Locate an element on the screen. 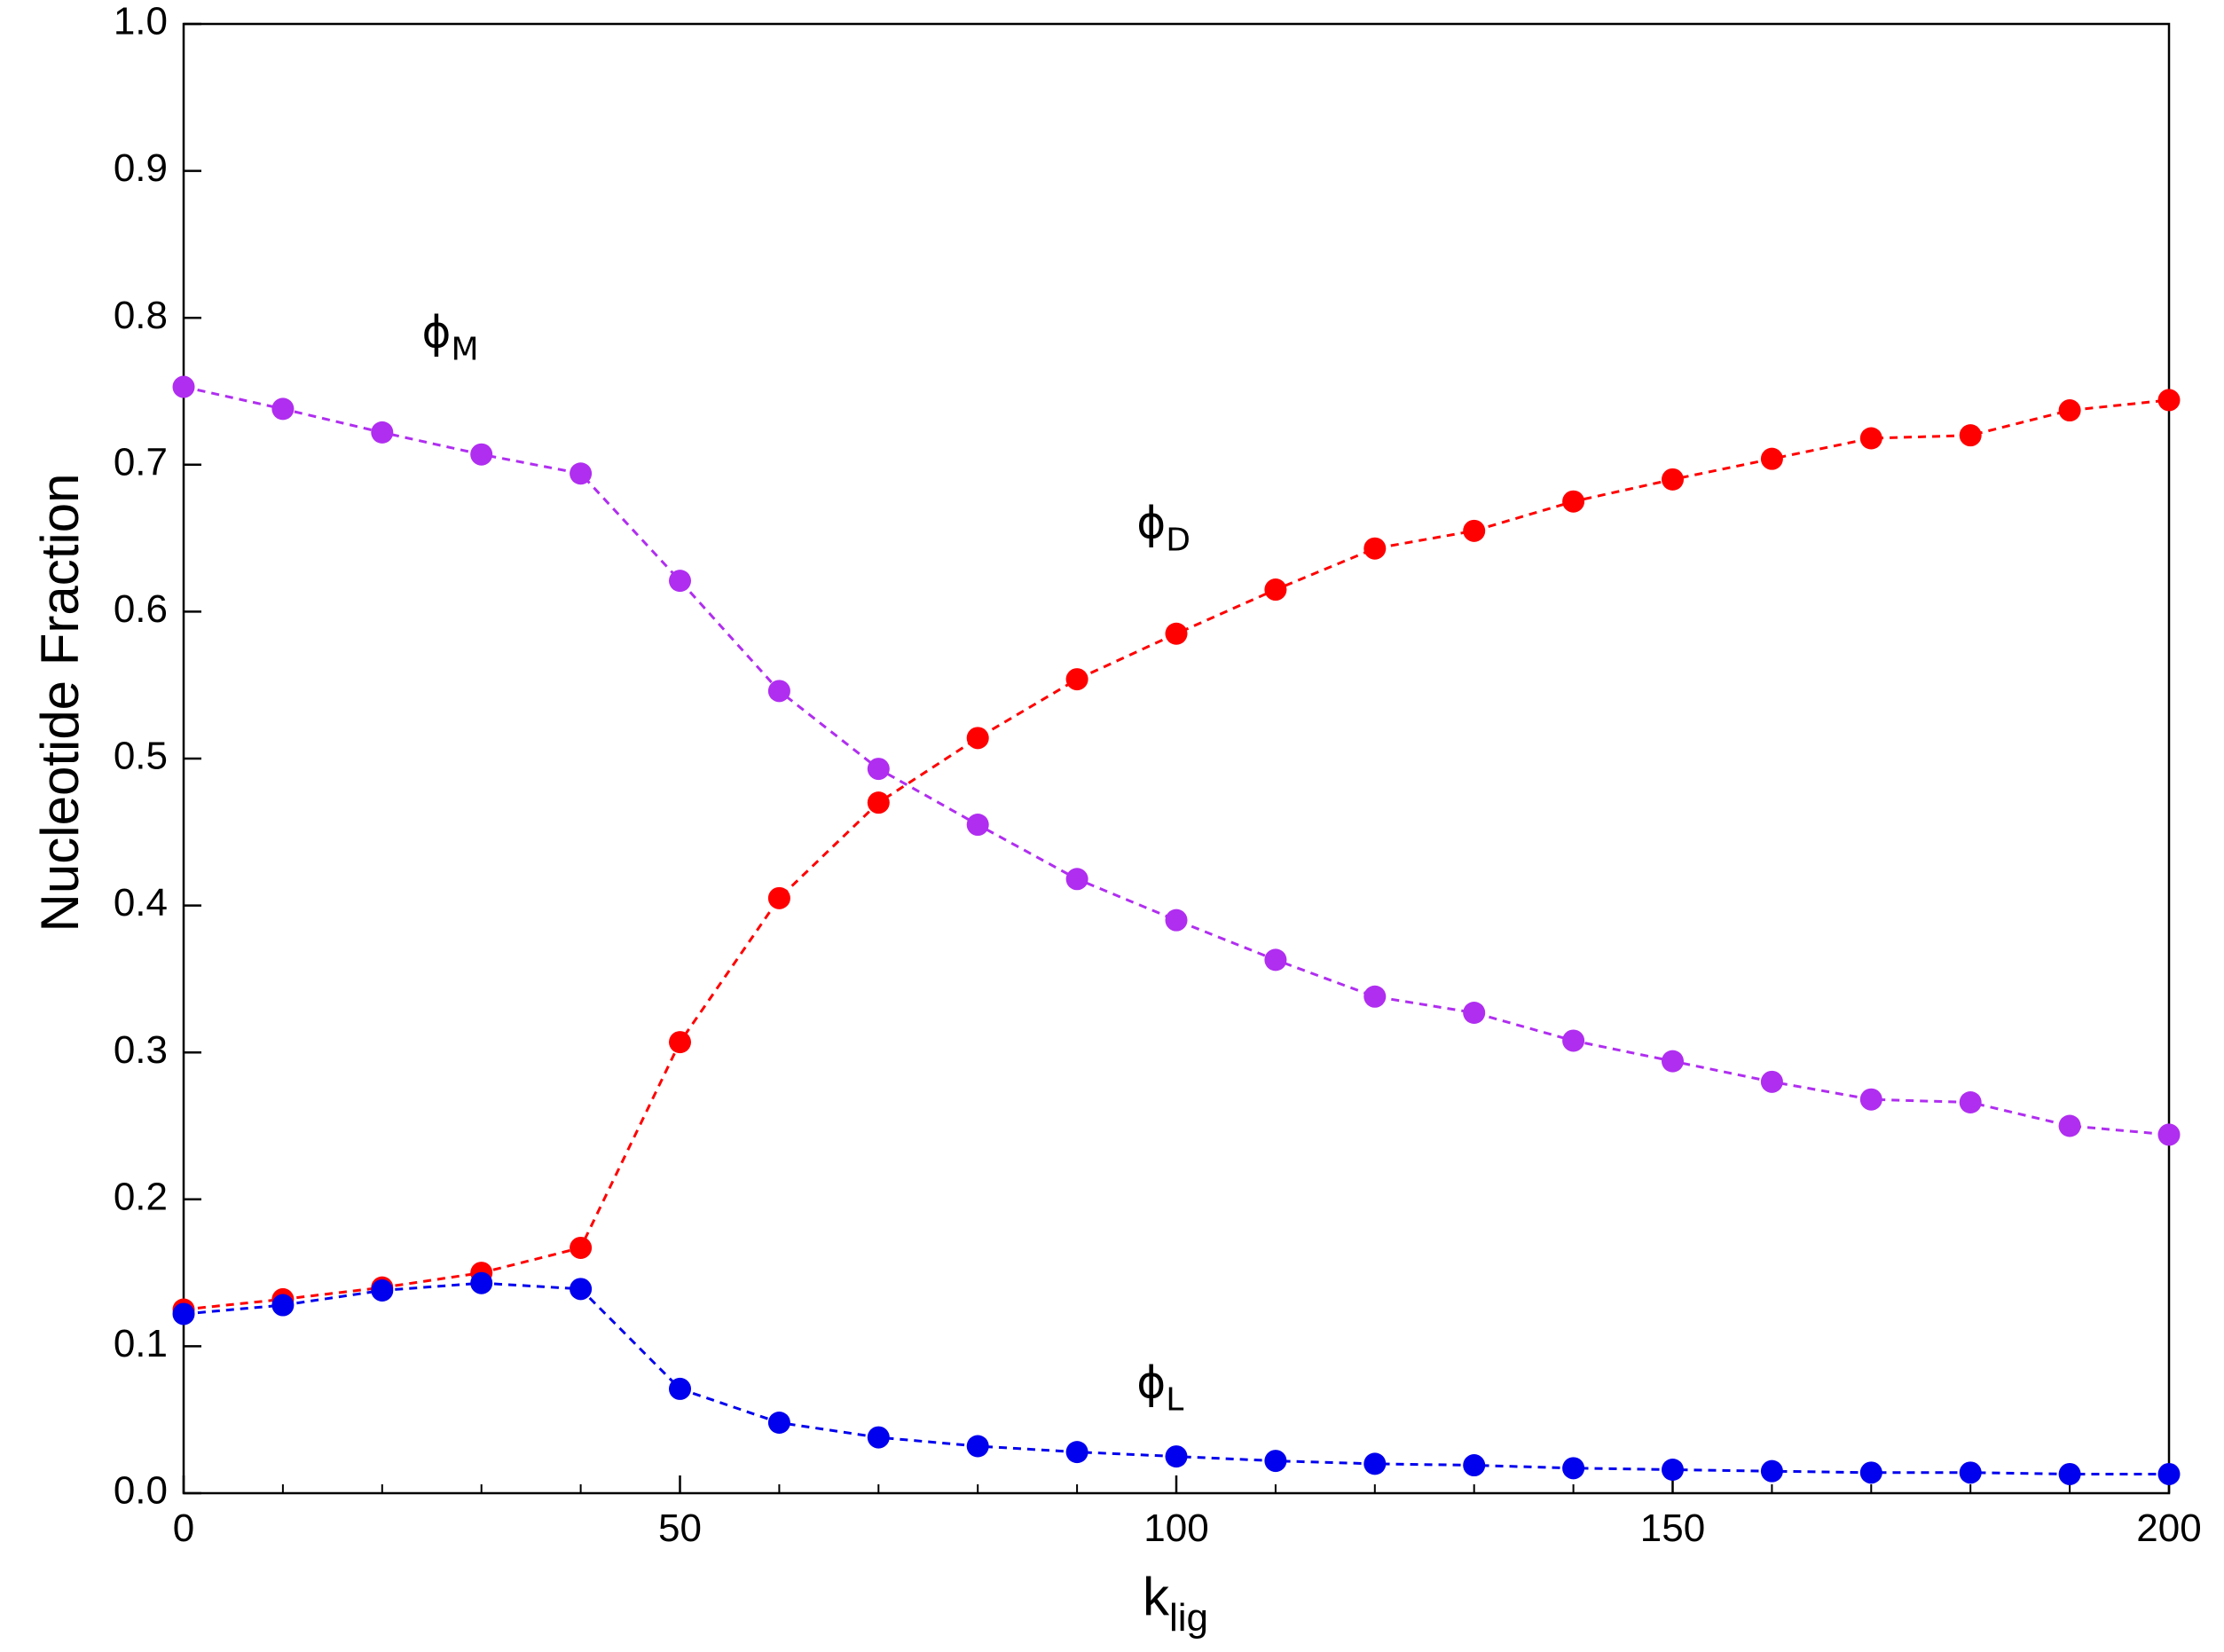 Image resolution: width=2224 pixels, height=1652 pixels. series-label-phi-d: ϕD is located at coordinates (1163, 528).